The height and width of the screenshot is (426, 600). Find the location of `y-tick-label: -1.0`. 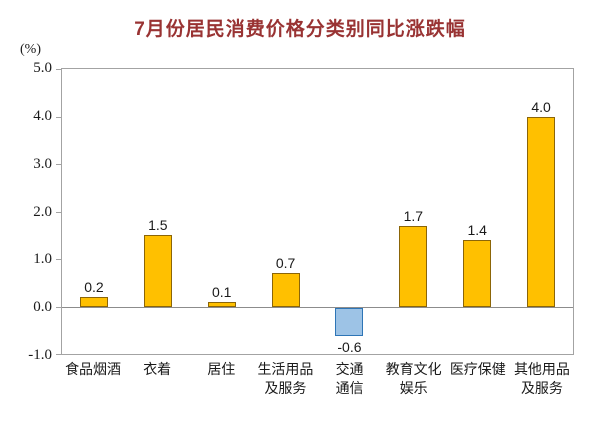

y-tick-label: -1.0 is located at coordinates (40, 355).